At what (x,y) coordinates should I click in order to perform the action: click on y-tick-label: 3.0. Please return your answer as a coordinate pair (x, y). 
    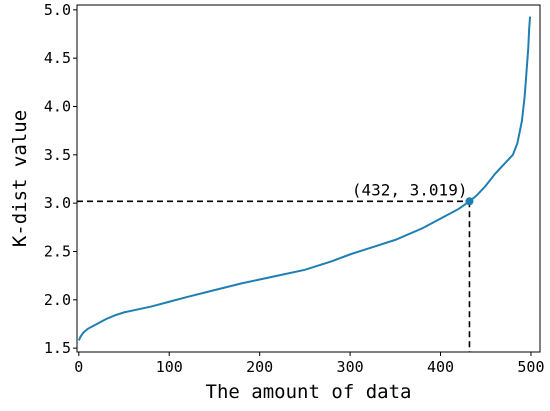
    Looking at the image, I should click on (57, 203).